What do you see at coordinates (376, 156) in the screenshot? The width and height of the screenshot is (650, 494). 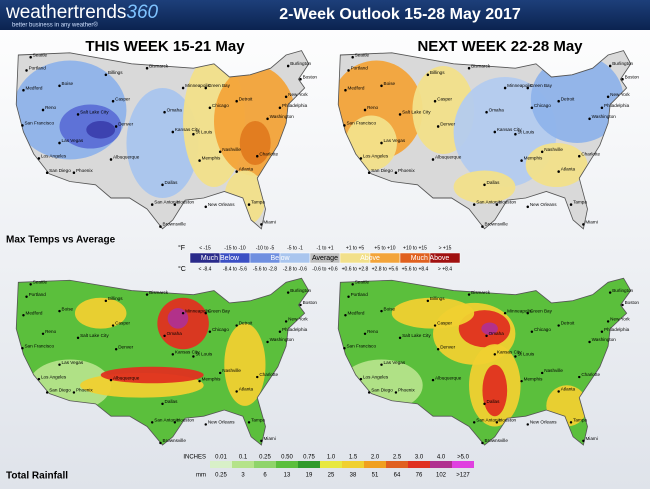 I see `city-label: Los Angeles` at bounding box center [376, 156].